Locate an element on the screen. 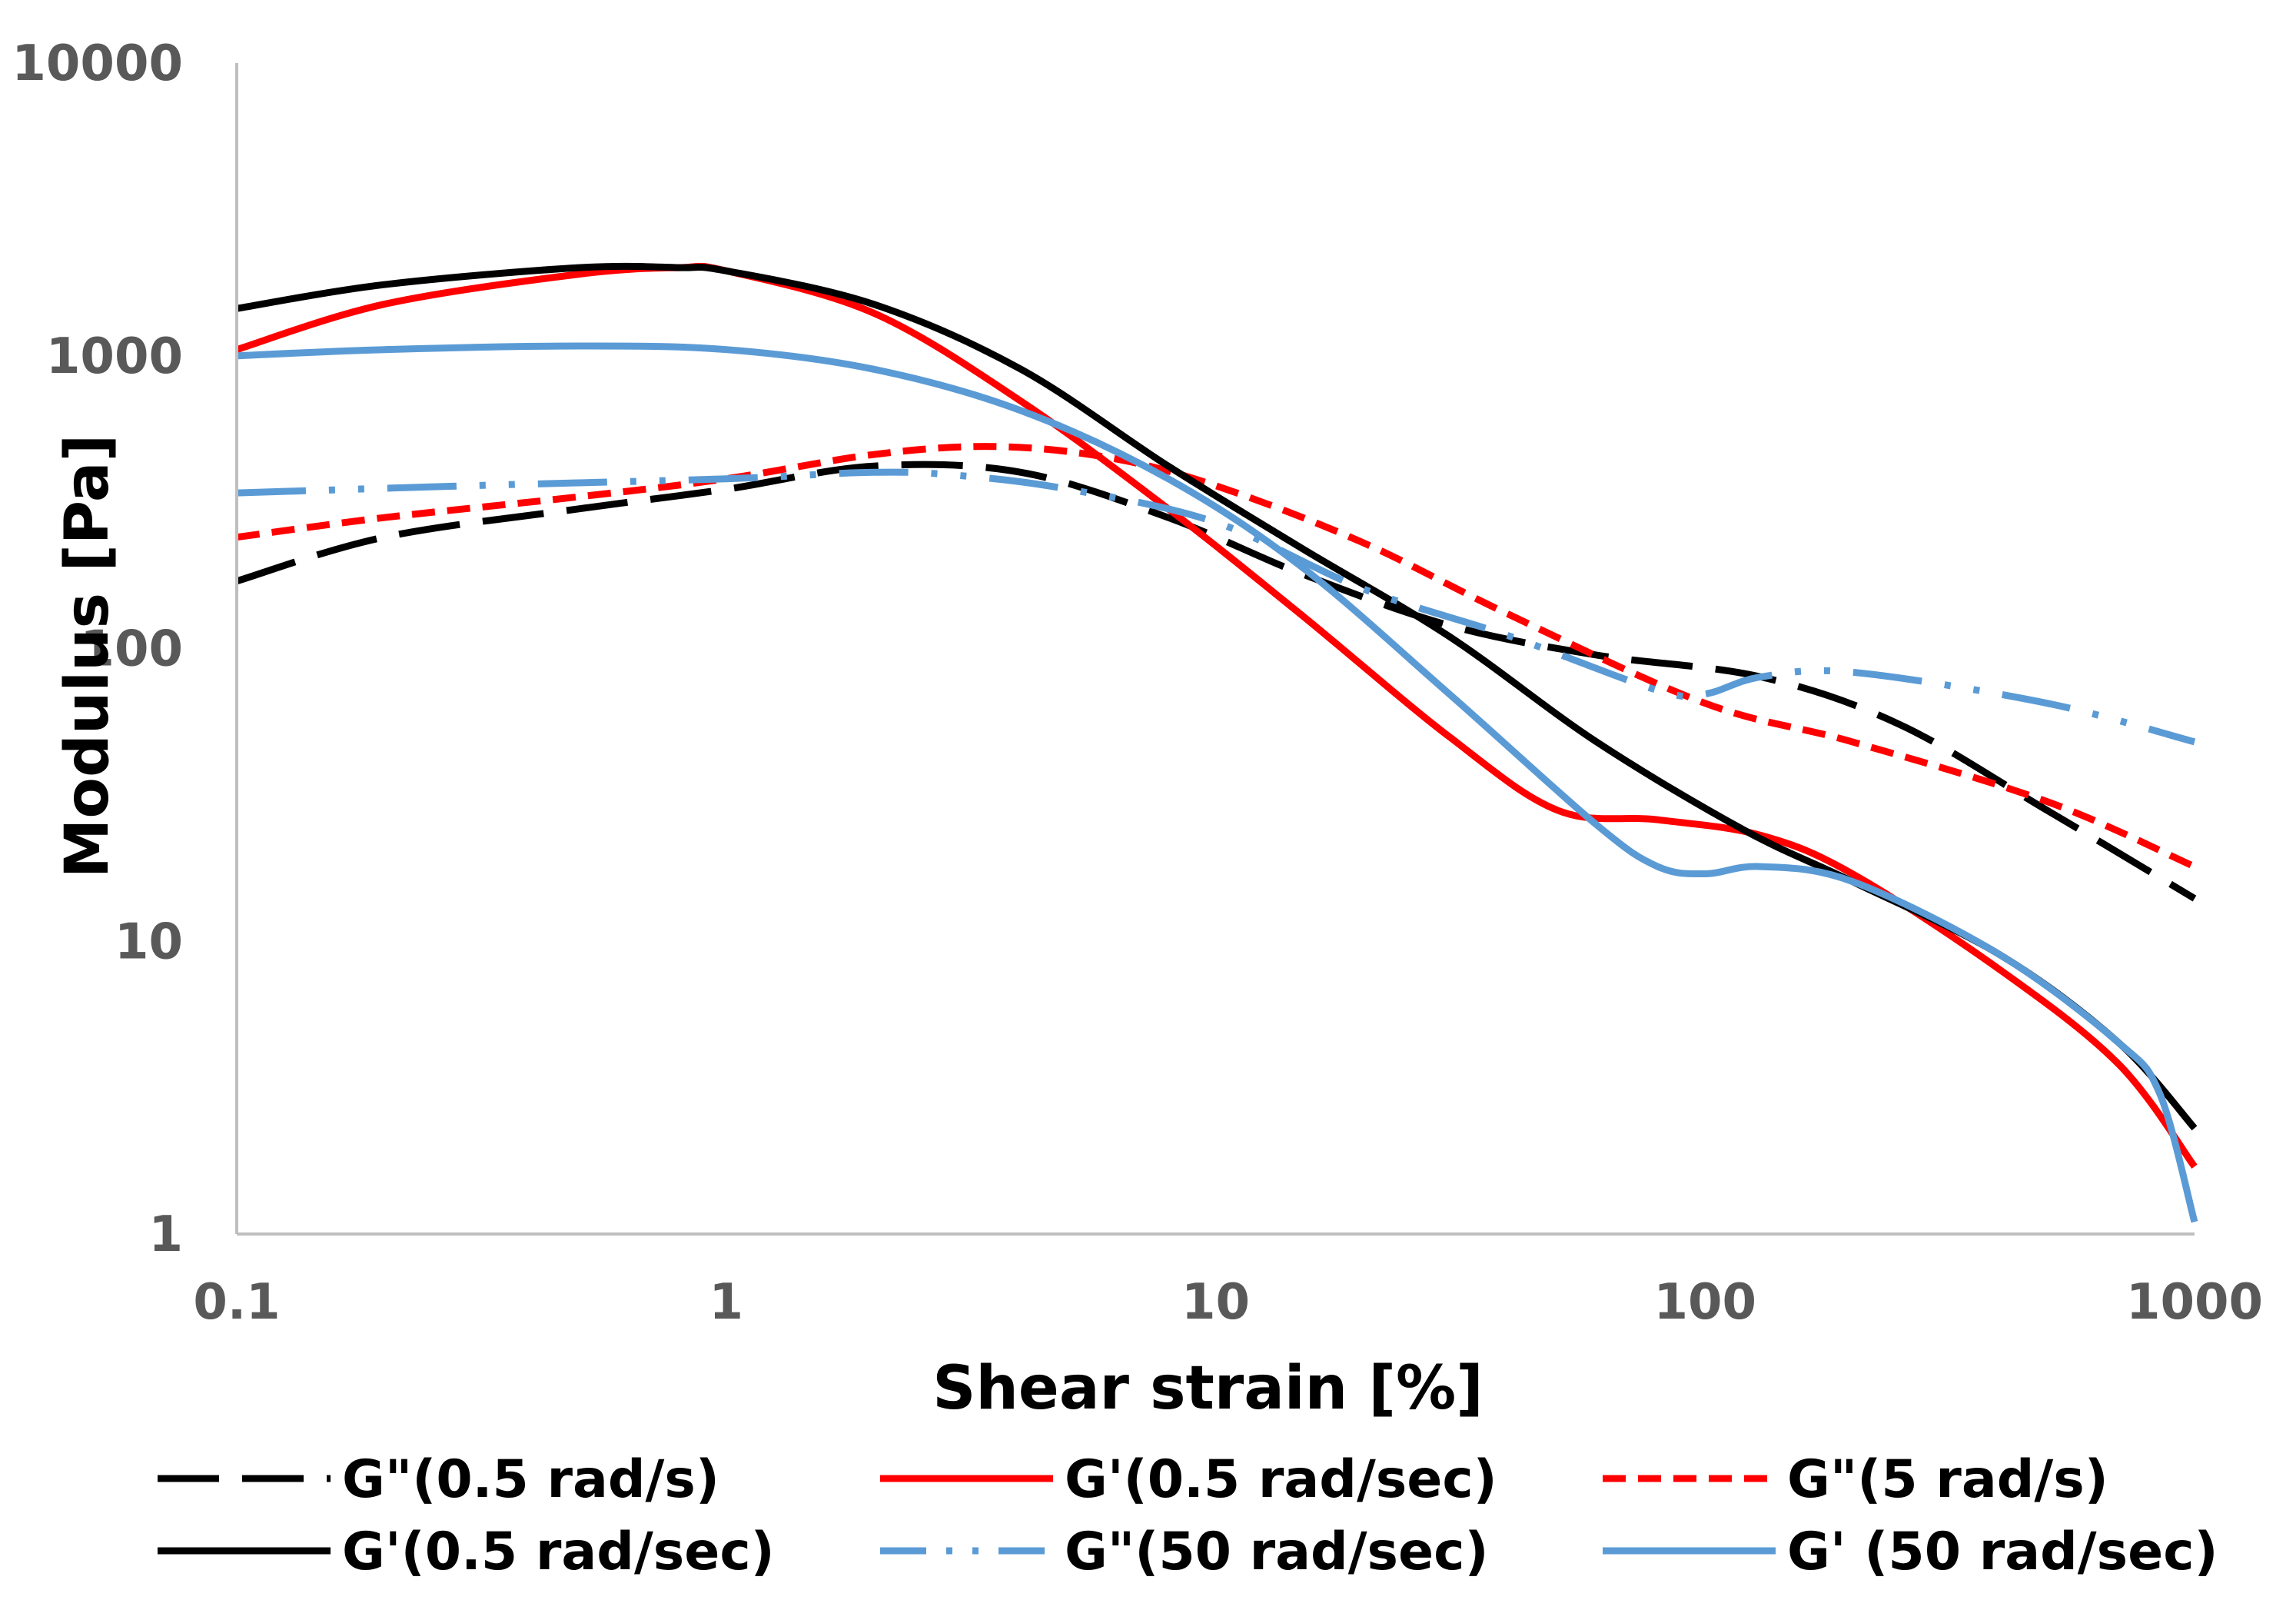  legend-label: G"(5 rad/s) is located at coordinates (1947, 1479).